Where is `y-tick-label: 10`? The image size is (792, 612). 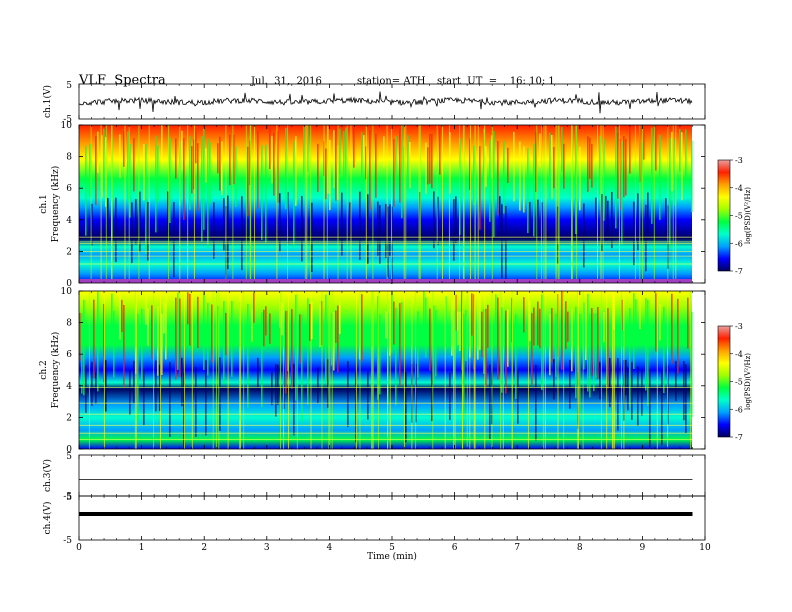
y-tick-label: 10 is located at coordinates (67, 292).